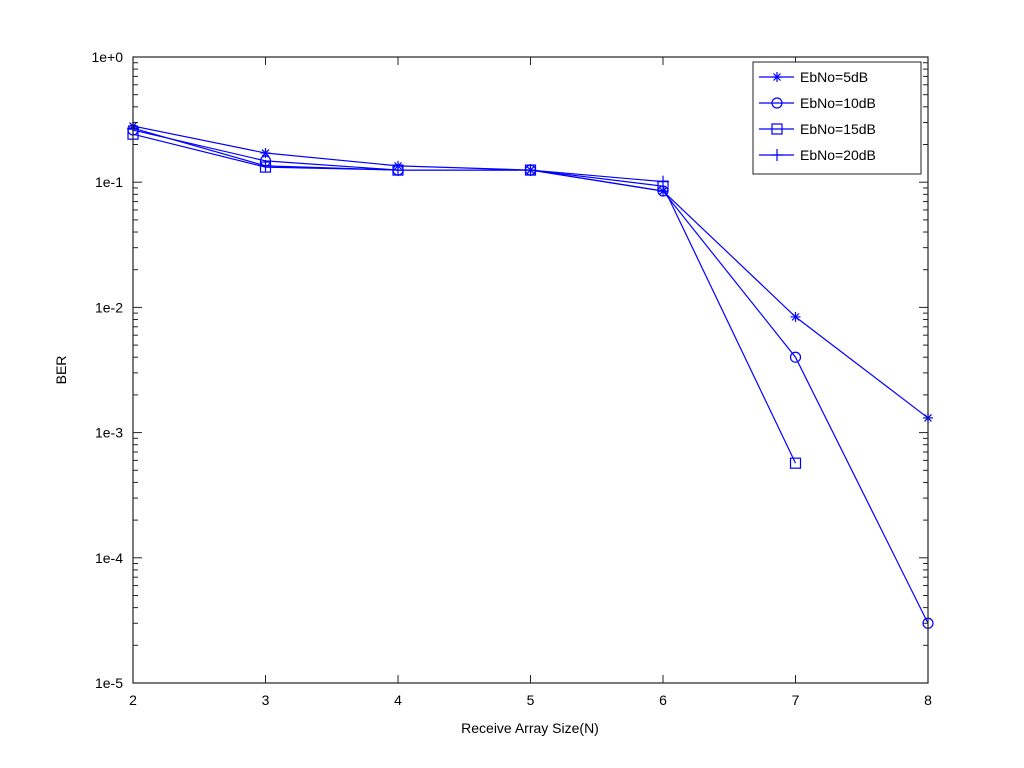  What do you see at coordinates (109, 683) in the screenshot?
I see `y-tick-label: 1e-5` at bounding box center [109, 683].